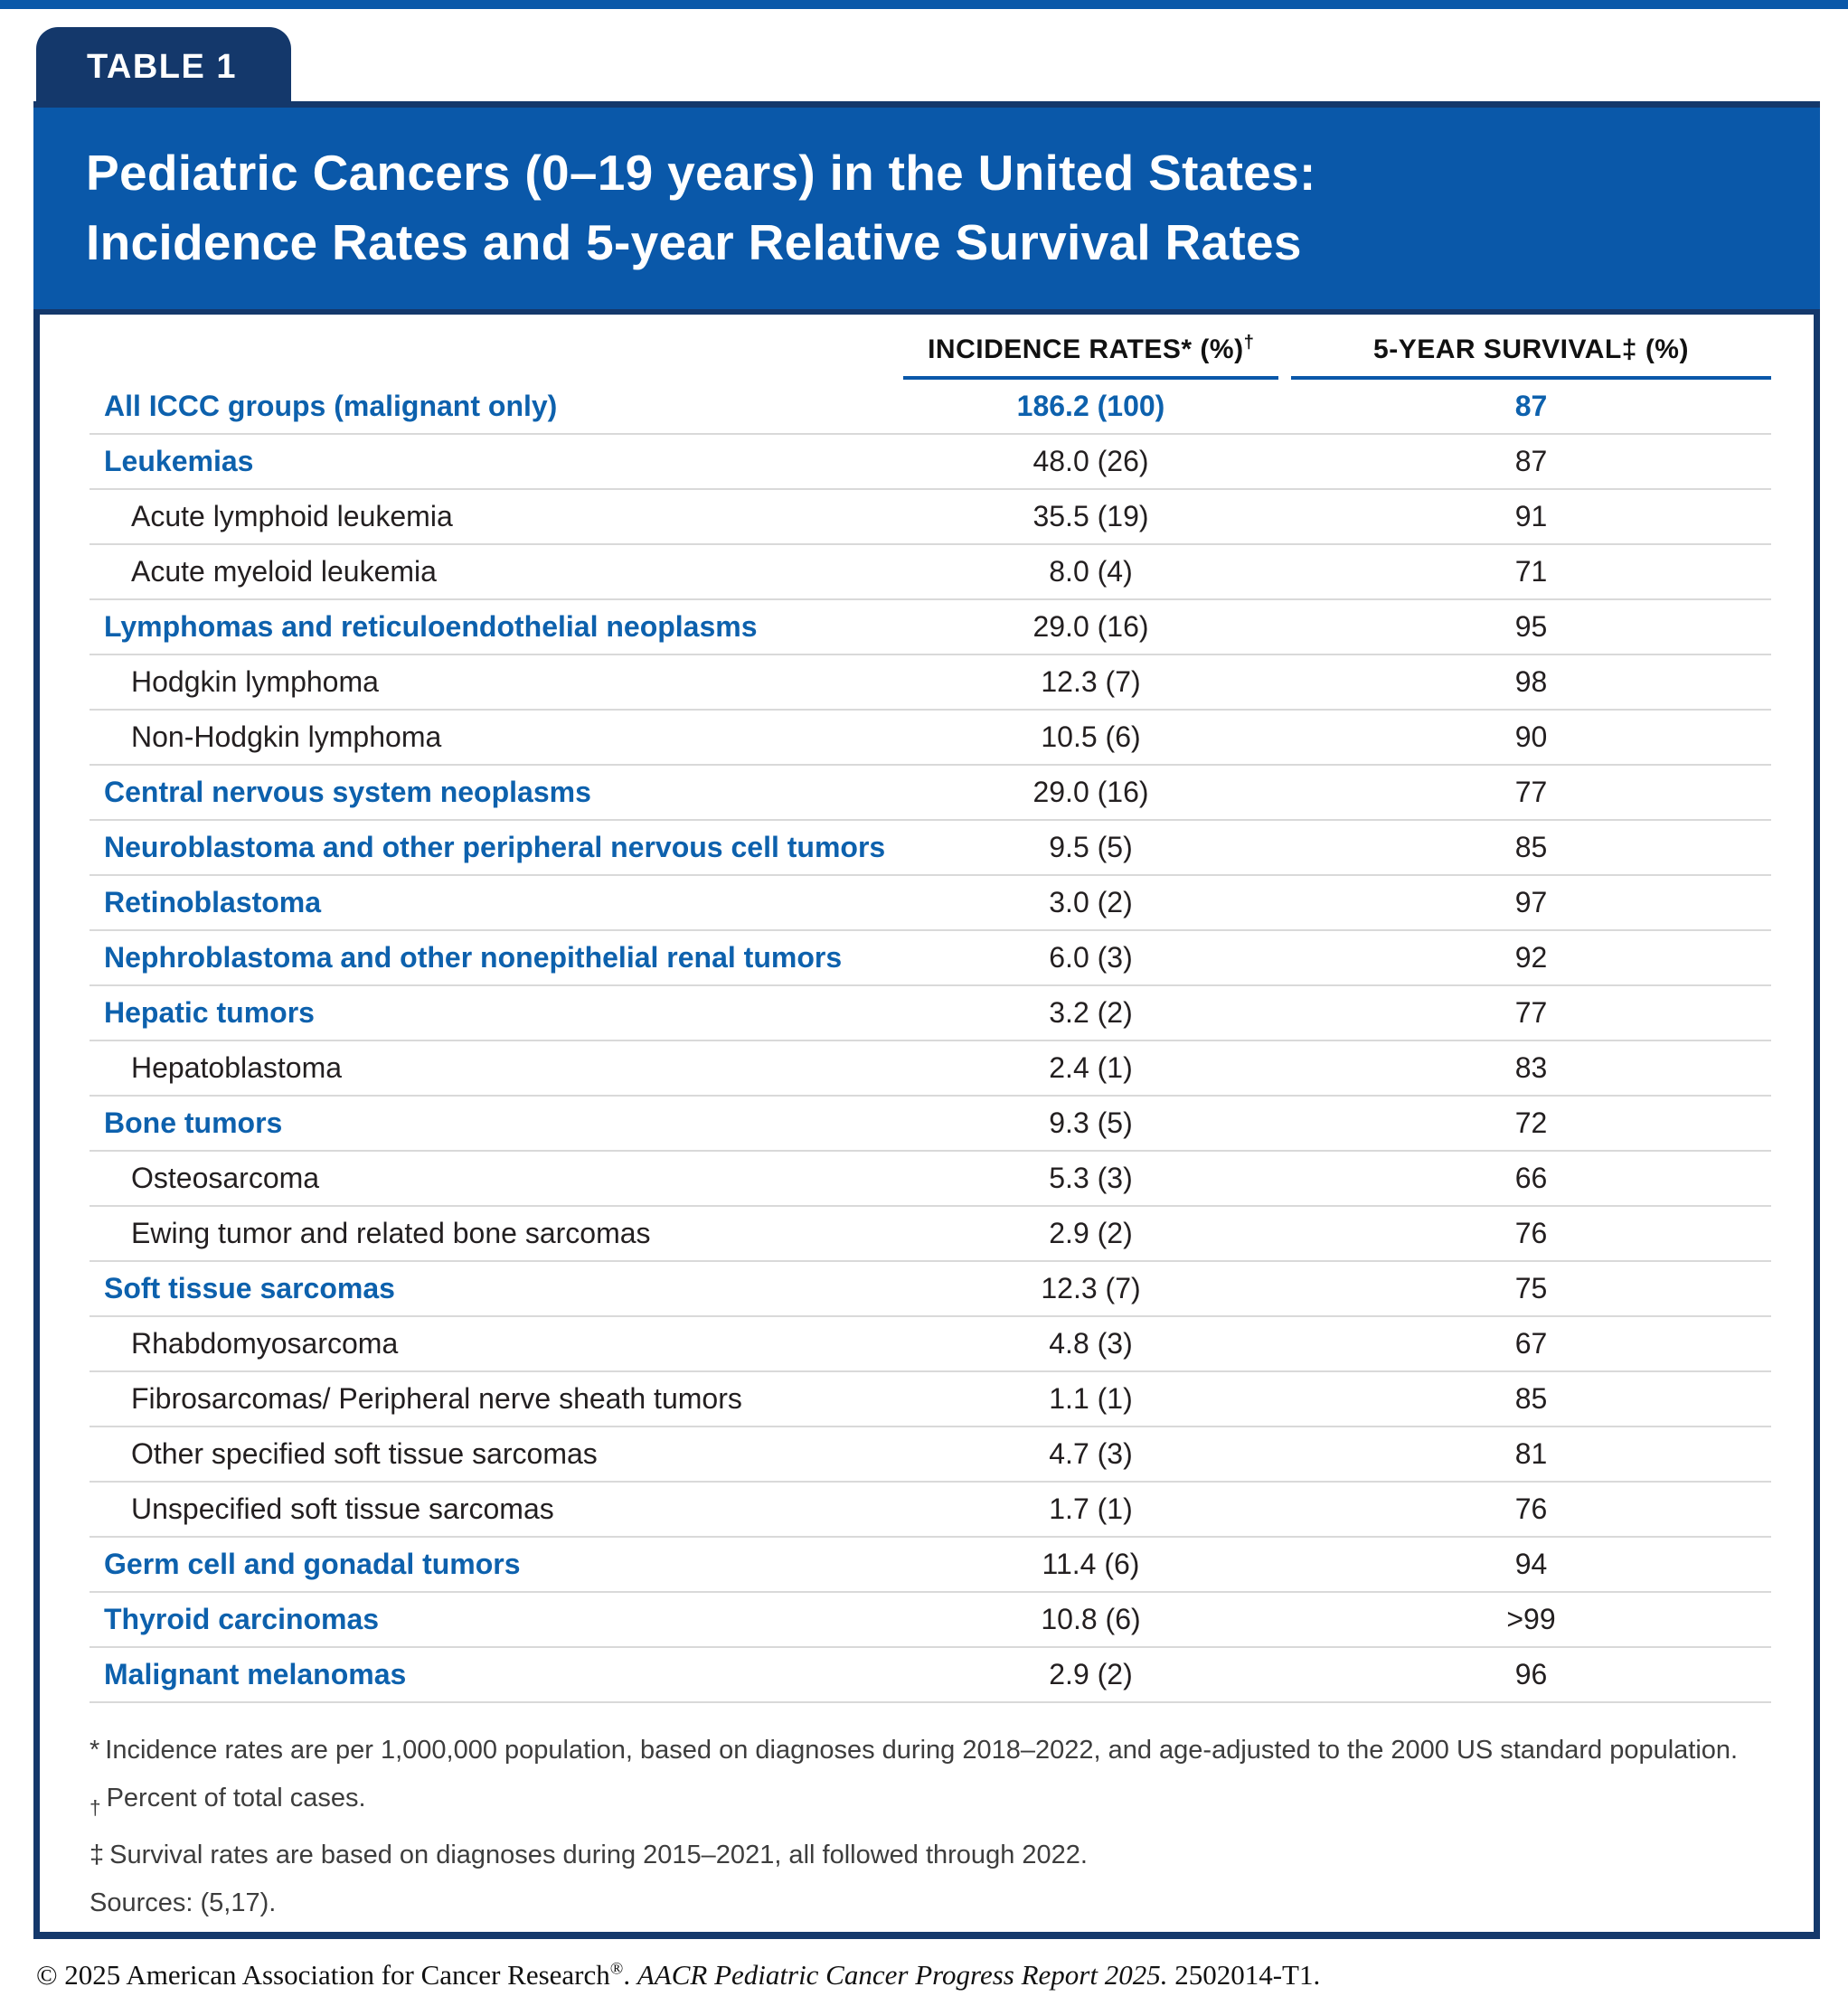 The image size is (1848, 2015). I want to click on incidence-value: 3.0 (2), so click(1091, 902).